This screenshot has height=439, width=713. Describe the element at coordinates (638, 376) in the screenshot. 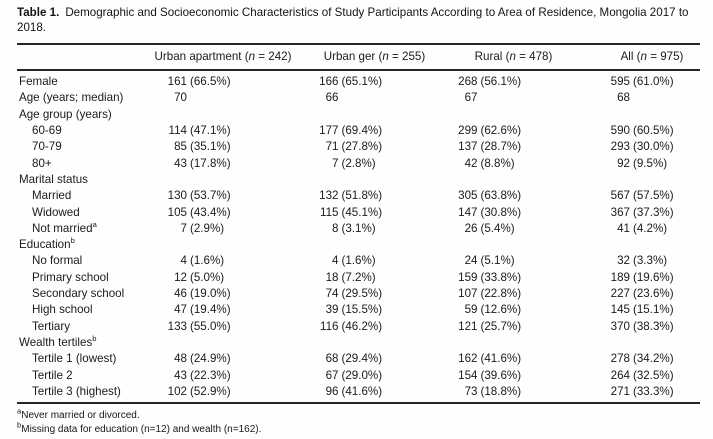

I see `data-cell: 264 (32.5%)` at that location.